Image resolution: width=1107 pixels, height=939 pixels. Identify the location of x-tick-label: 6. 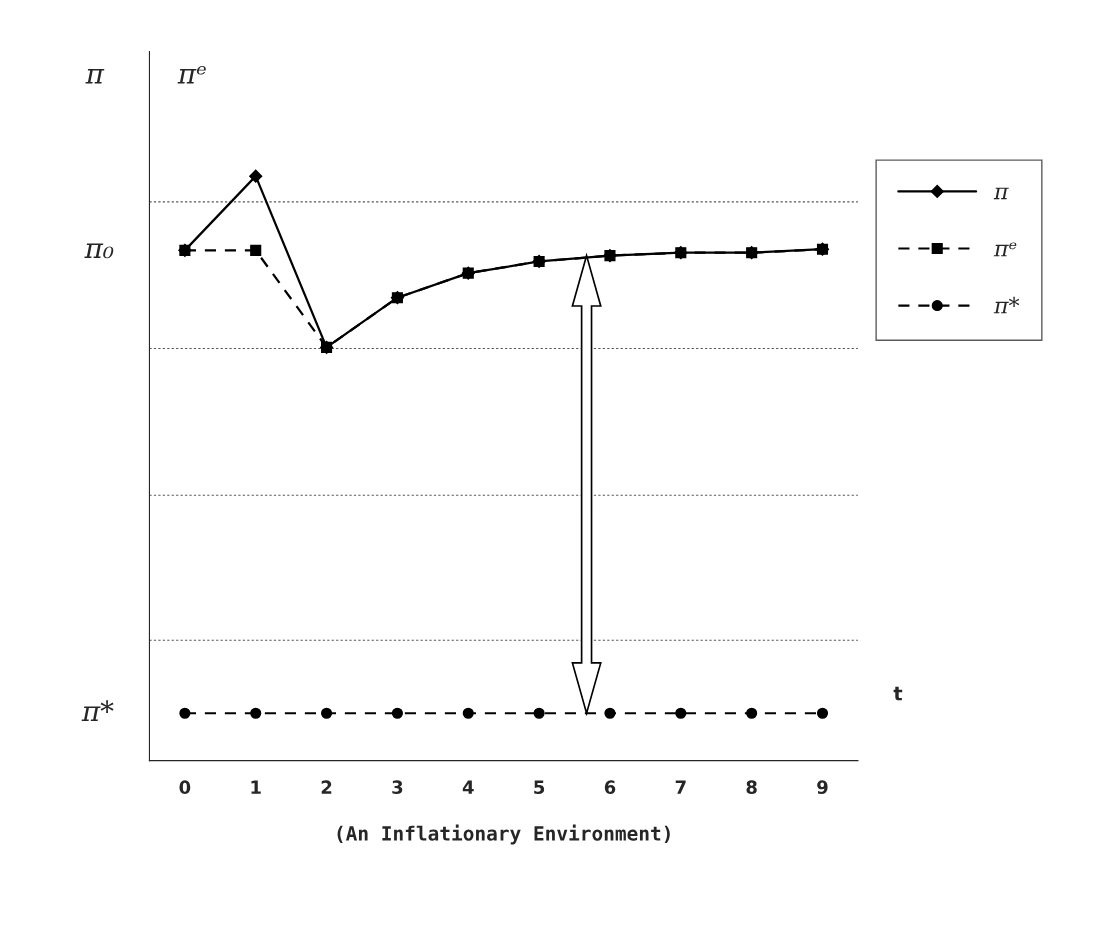
(610, 787).